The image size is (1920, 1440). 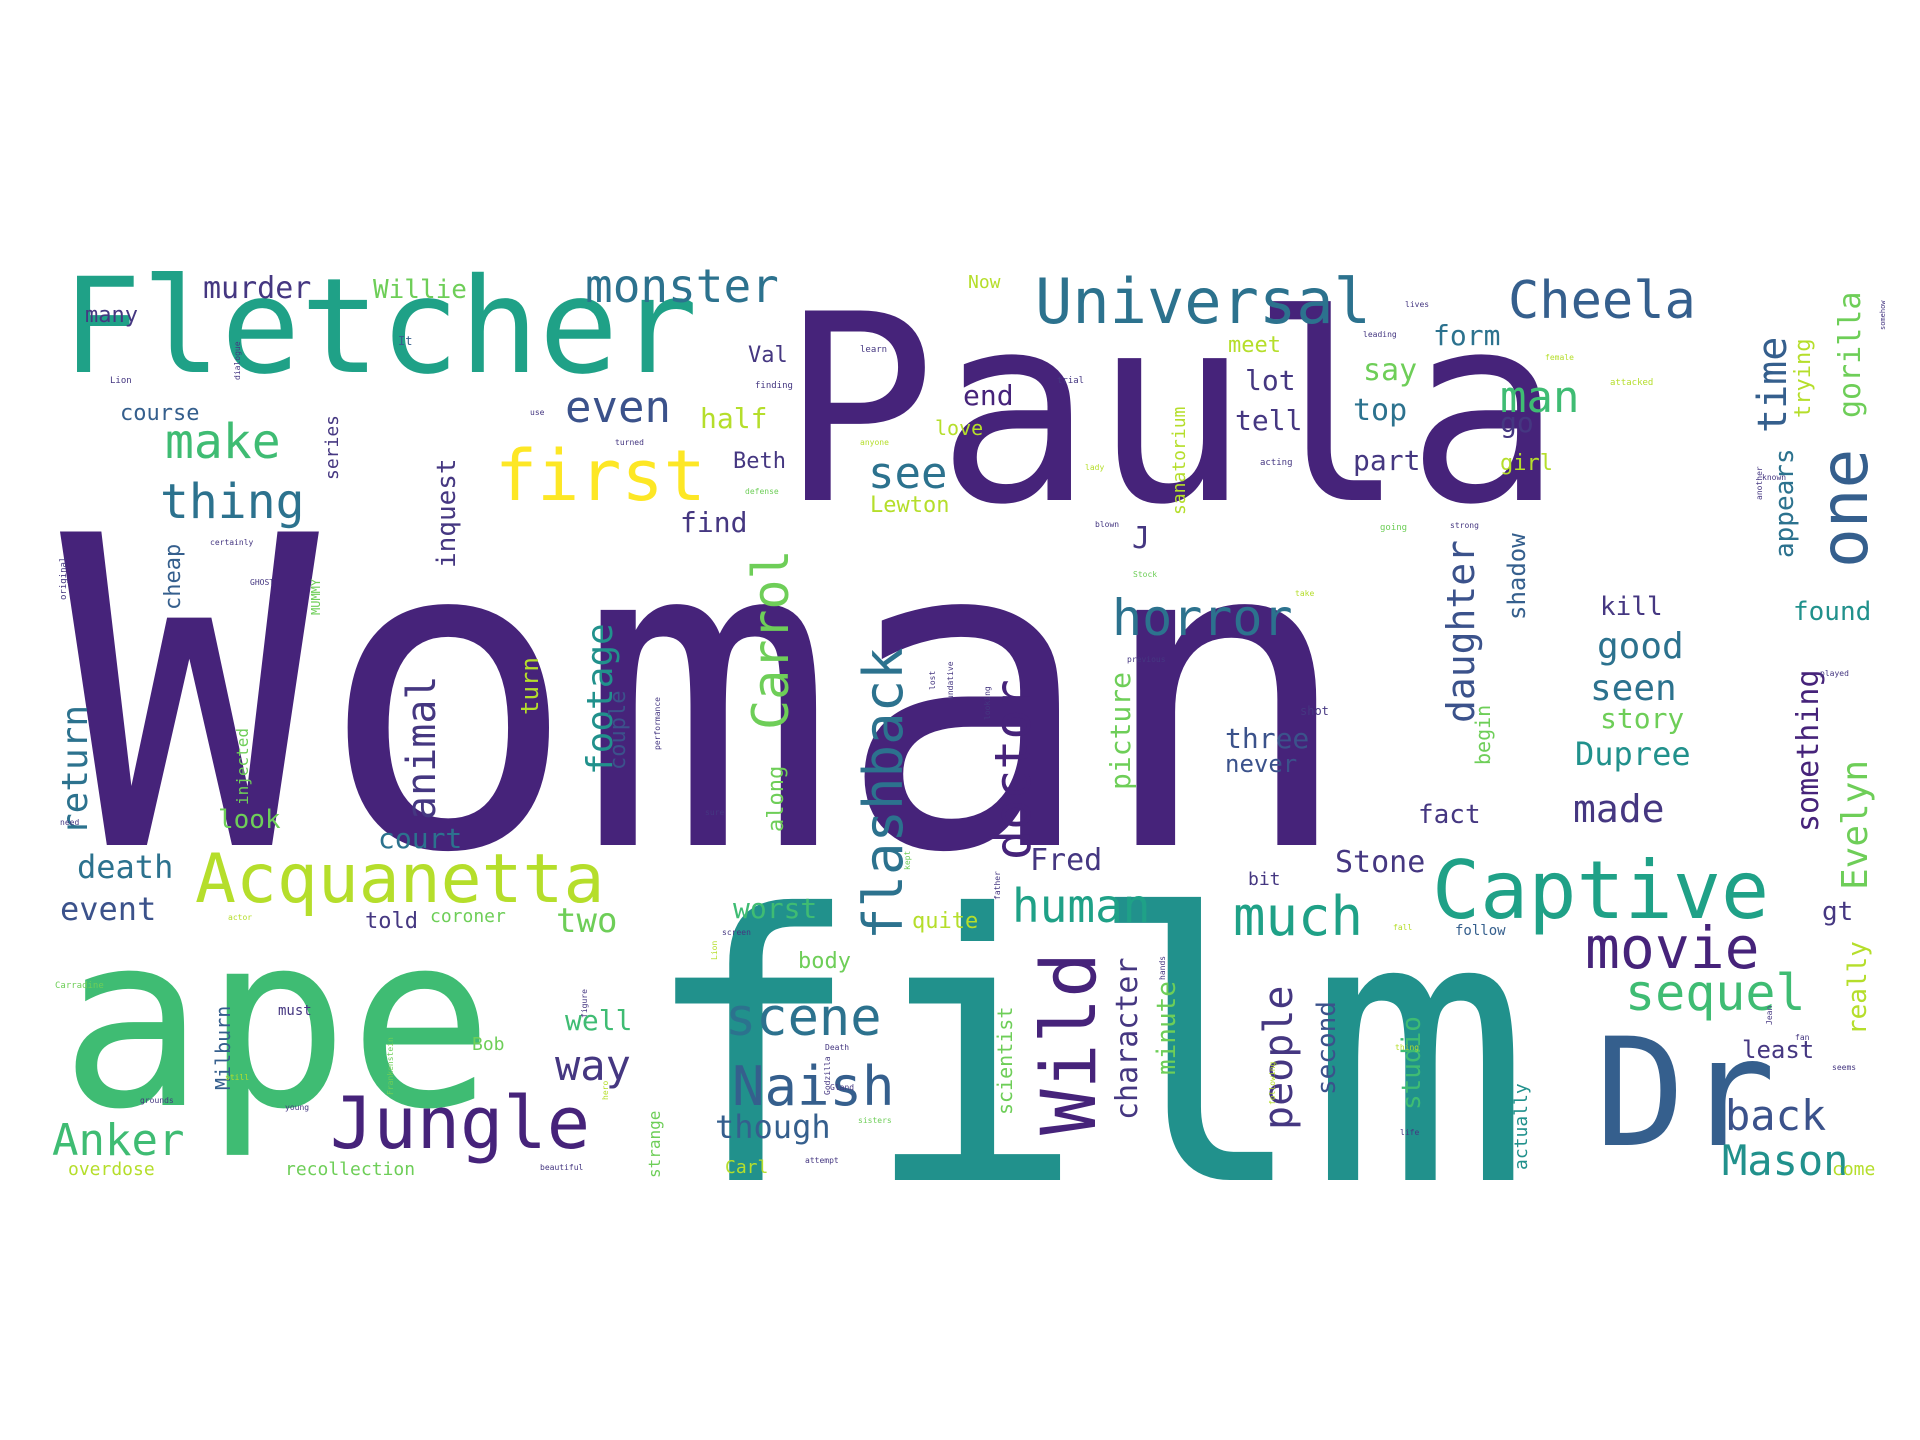 What do you see at coordinates (746, 1167) in the screenshot?
I see `word-108-carl: Carl` at bounding box center [746, 1167].